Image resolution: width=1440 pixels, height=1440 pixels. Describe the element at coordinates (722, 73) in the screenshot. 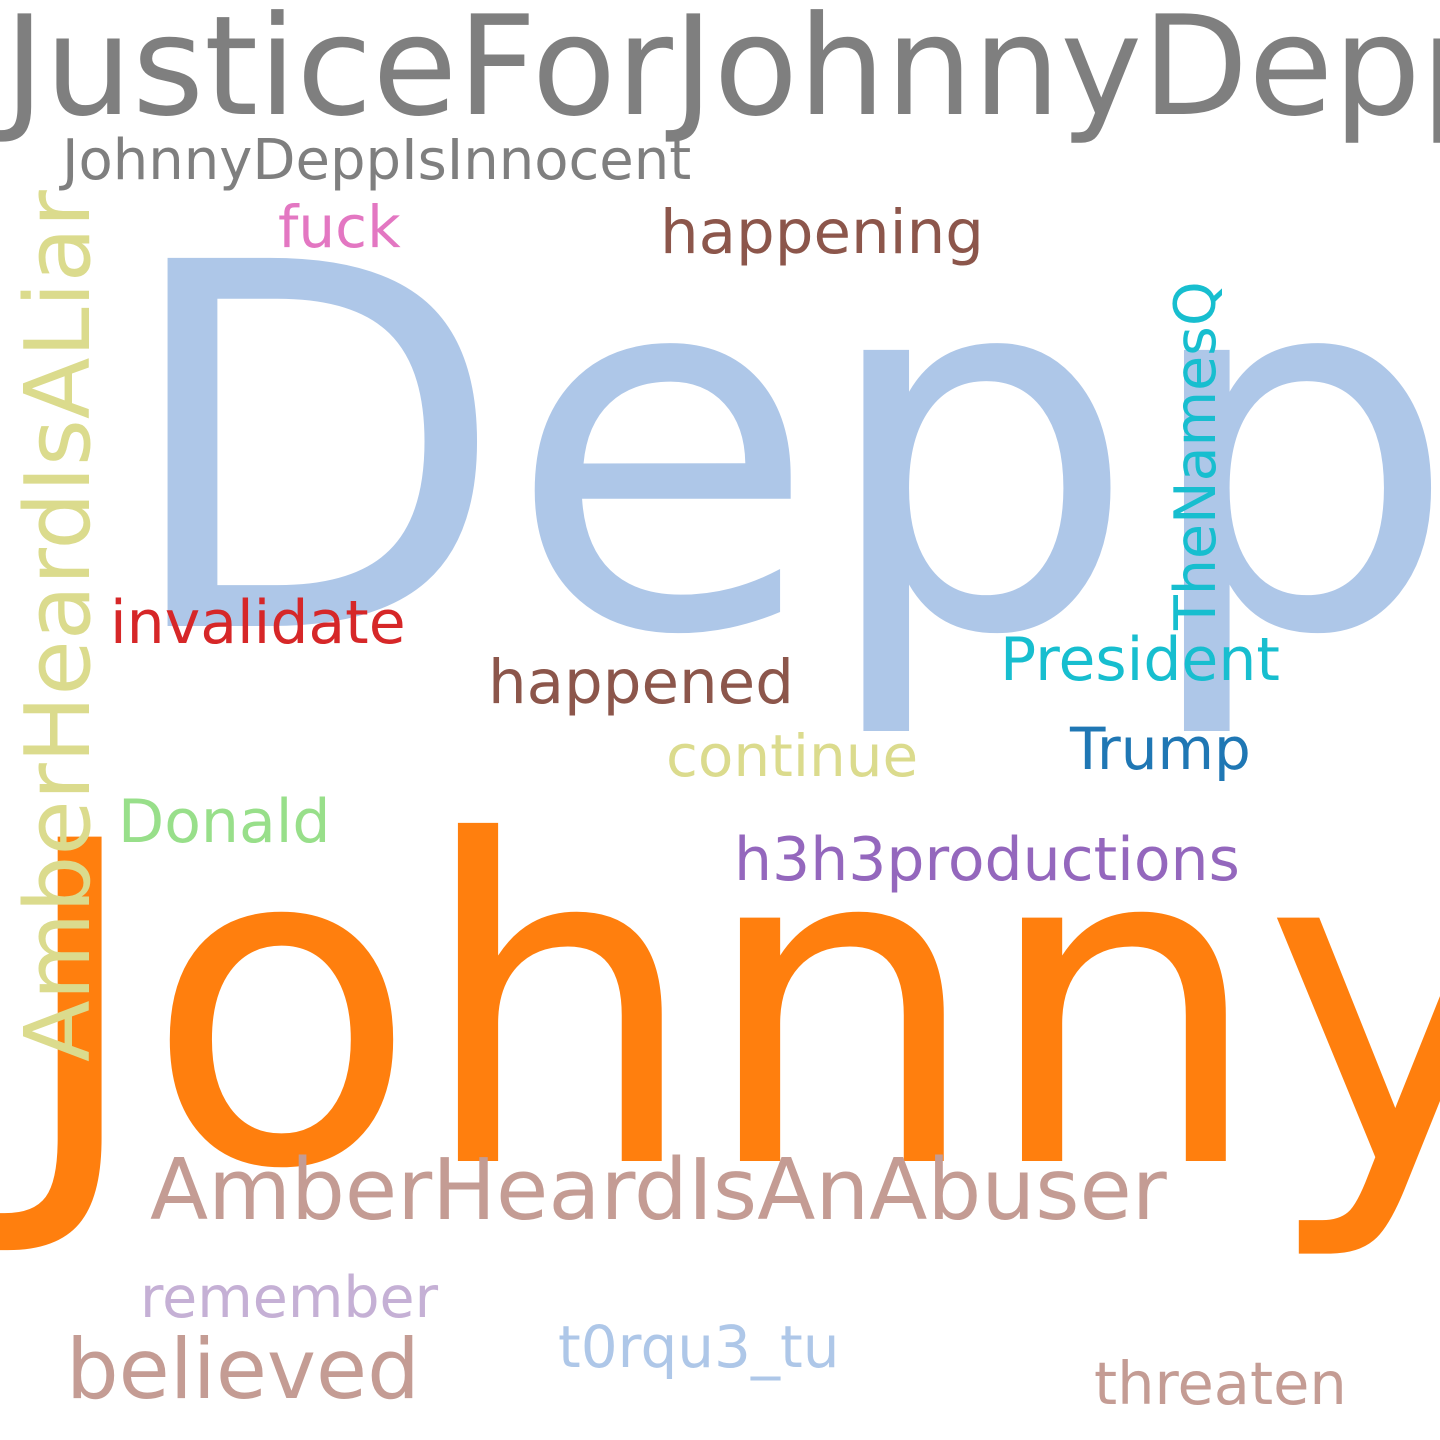

I see `word-justiceforjohnnydepp: JusticeForJohnnyDepp` at that location.